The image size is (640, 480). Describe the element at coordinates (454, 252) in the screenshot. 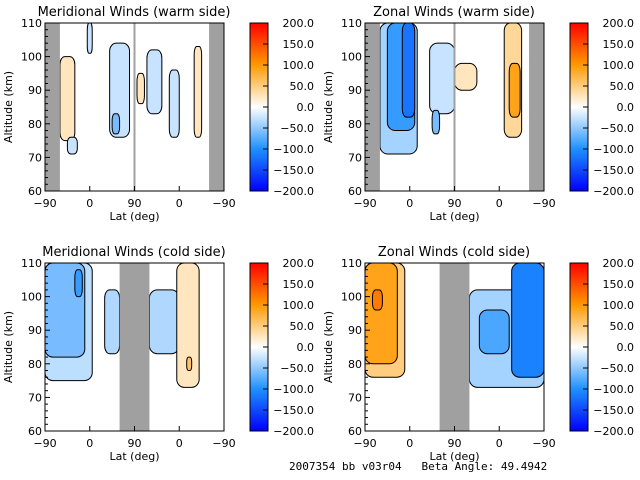

I see `chart-title: Zonal Winds (cold side)` at that location.